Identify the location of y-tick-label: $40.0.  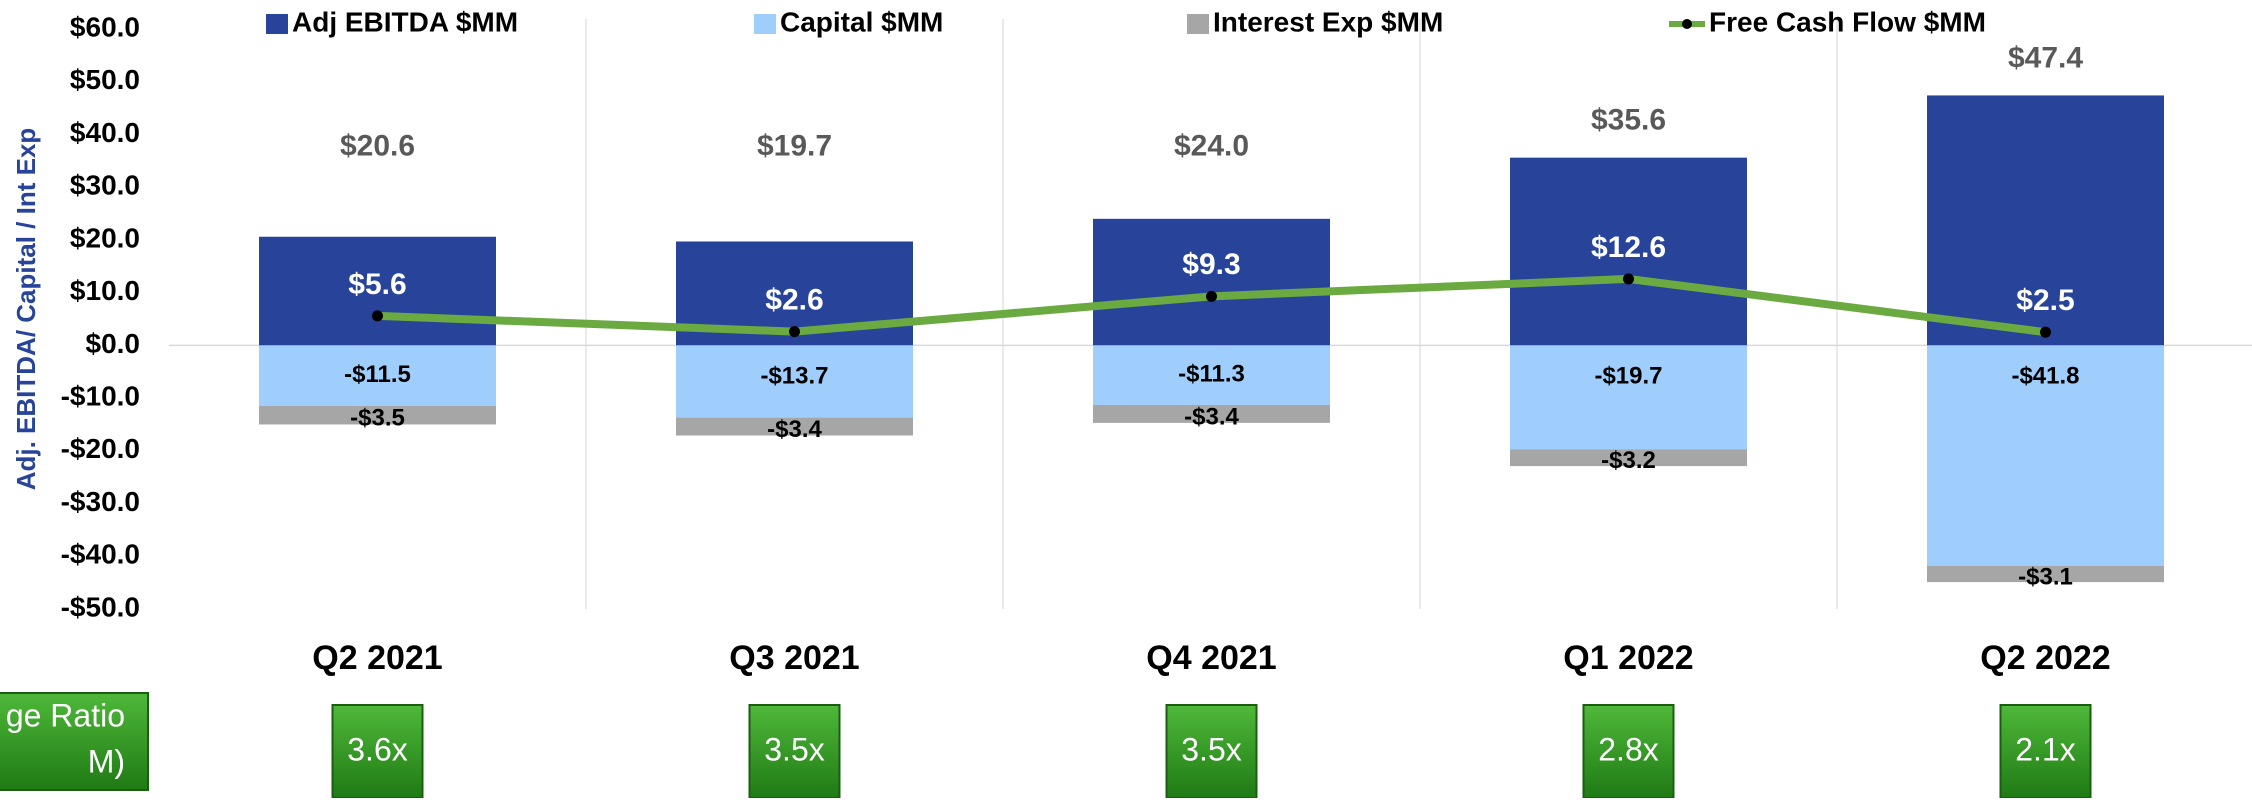
(105, 132).